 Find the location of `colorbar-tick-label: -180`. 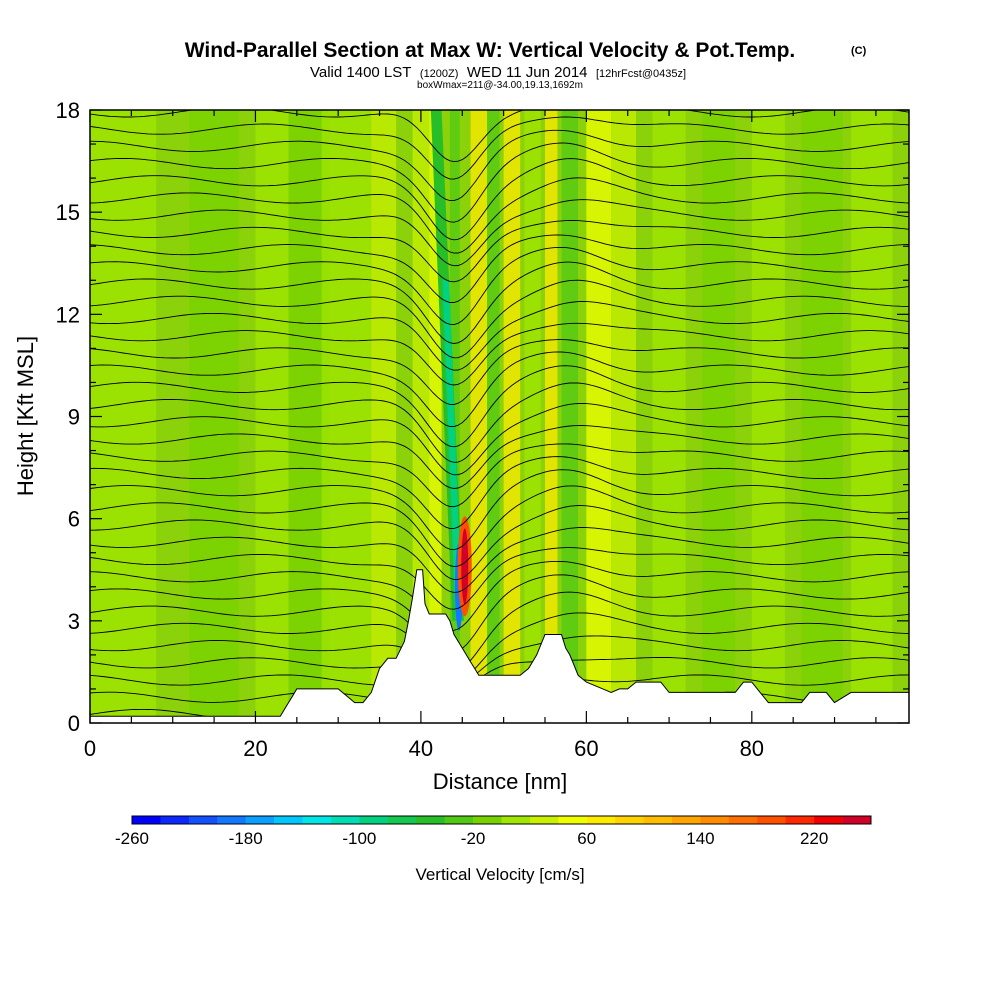

colorbar-tick-label: -180 is located at coordinates (246, 838).